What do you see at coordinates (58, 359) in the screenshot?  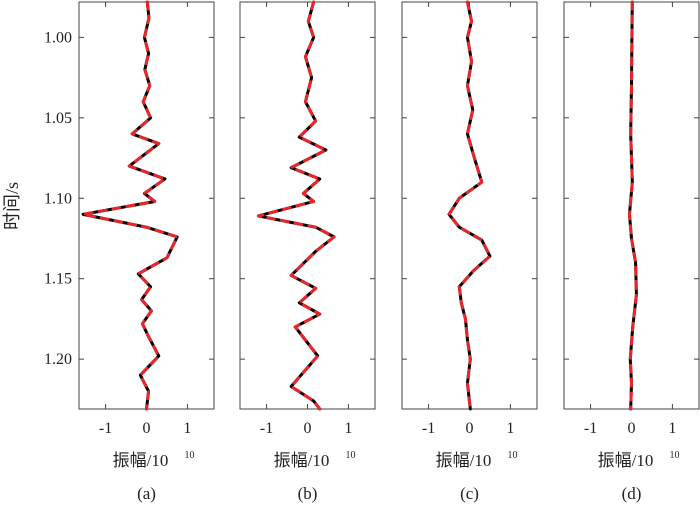 I see `y-tick-label: 1.20` at bounding box center [58, 359].